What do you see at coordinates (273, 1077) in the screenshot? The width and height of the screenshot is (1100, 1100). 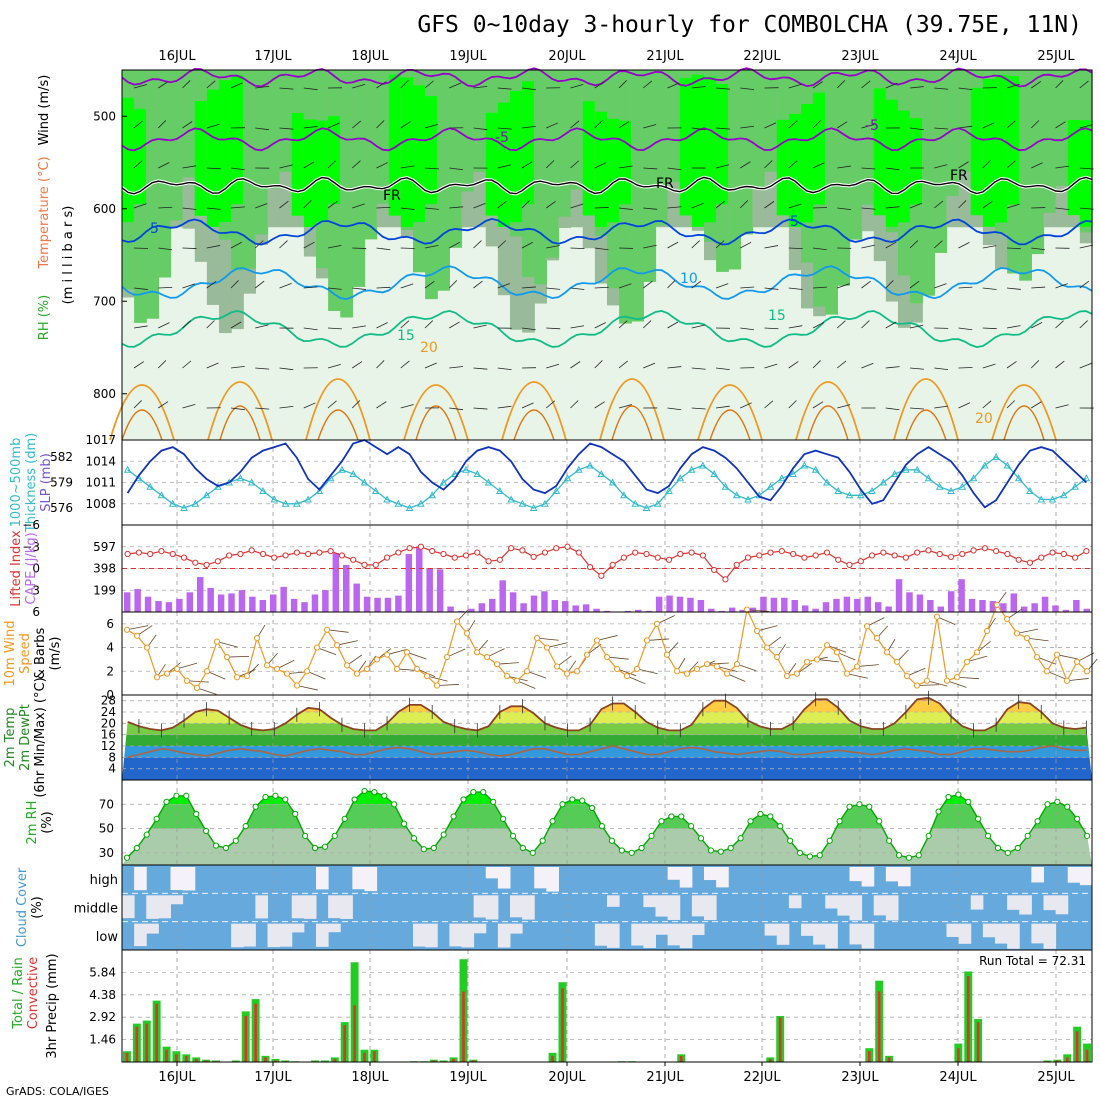 I see `date-label-bottom: 17JUL` at bounding box center [273, 1077].